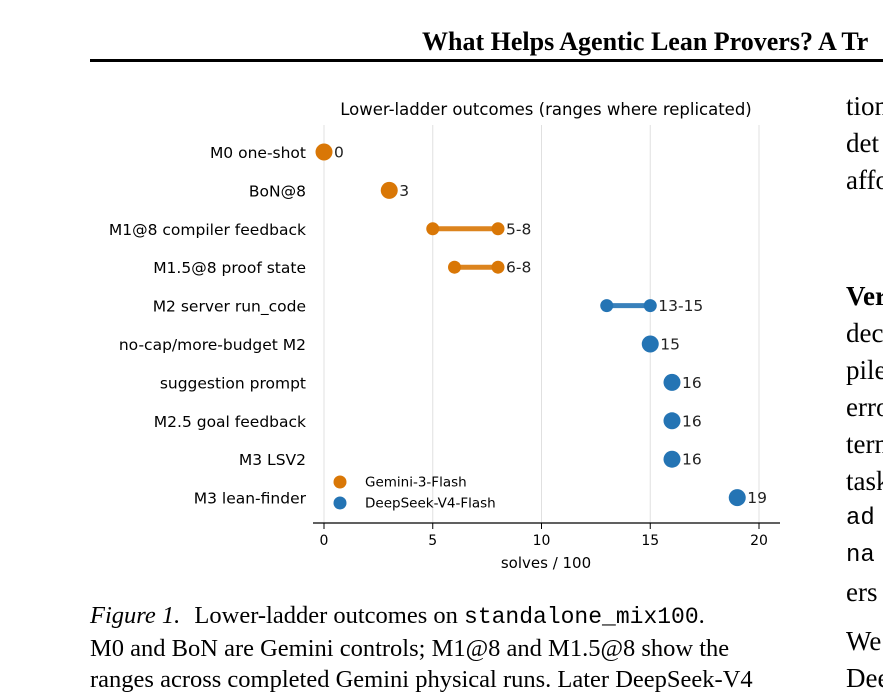  I want to click on caption-figure-number: Figure 1., so click(135, 615).